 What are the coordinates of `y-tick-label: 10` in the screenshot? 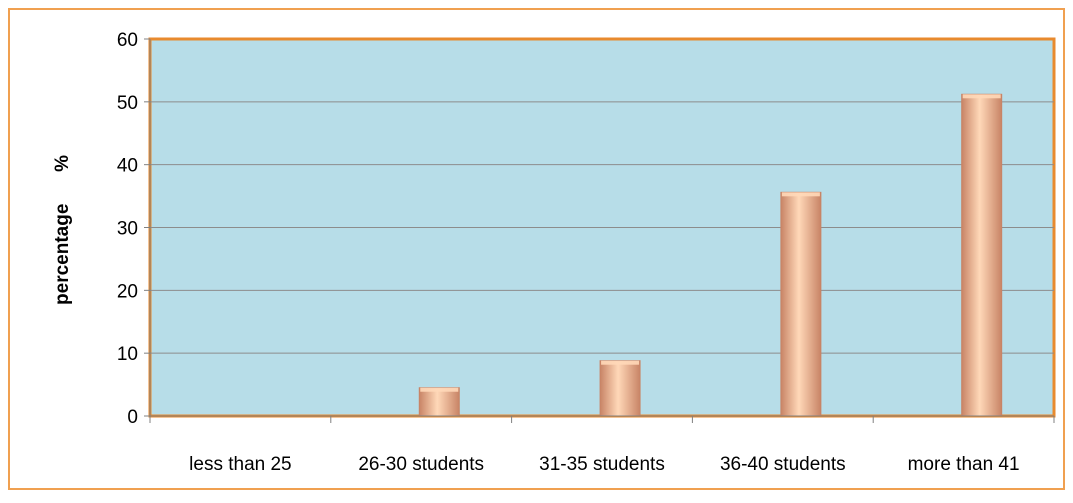 It's located at (127, 354).